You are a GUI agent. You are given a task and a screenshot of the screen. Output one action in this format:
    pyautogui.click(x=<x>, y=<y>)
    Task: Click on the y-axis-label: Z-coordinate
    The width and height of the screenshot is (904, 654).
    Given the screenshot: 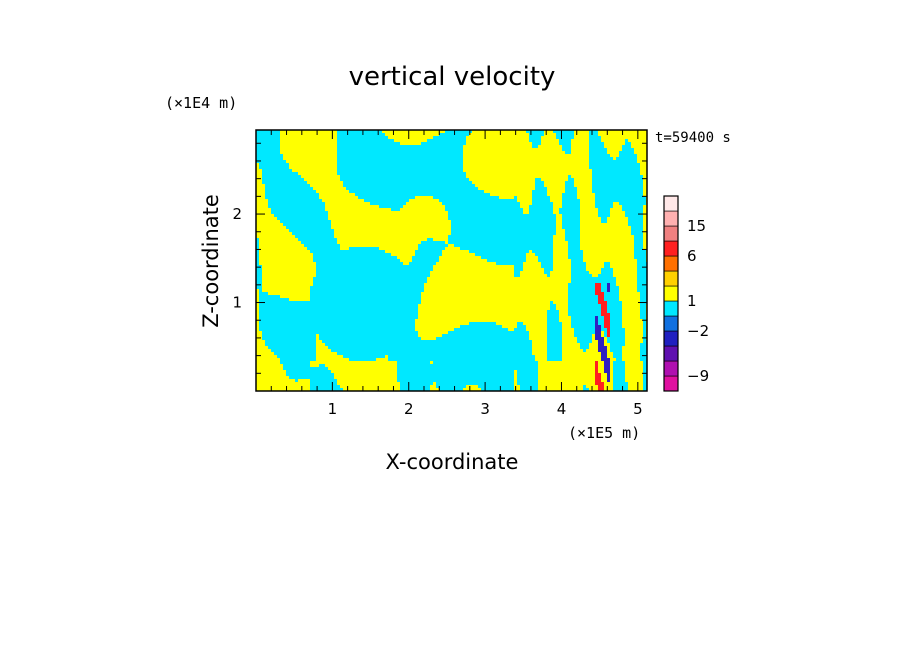 What is the action you would take?
    pyautogui.click(x=211, y=261)
    